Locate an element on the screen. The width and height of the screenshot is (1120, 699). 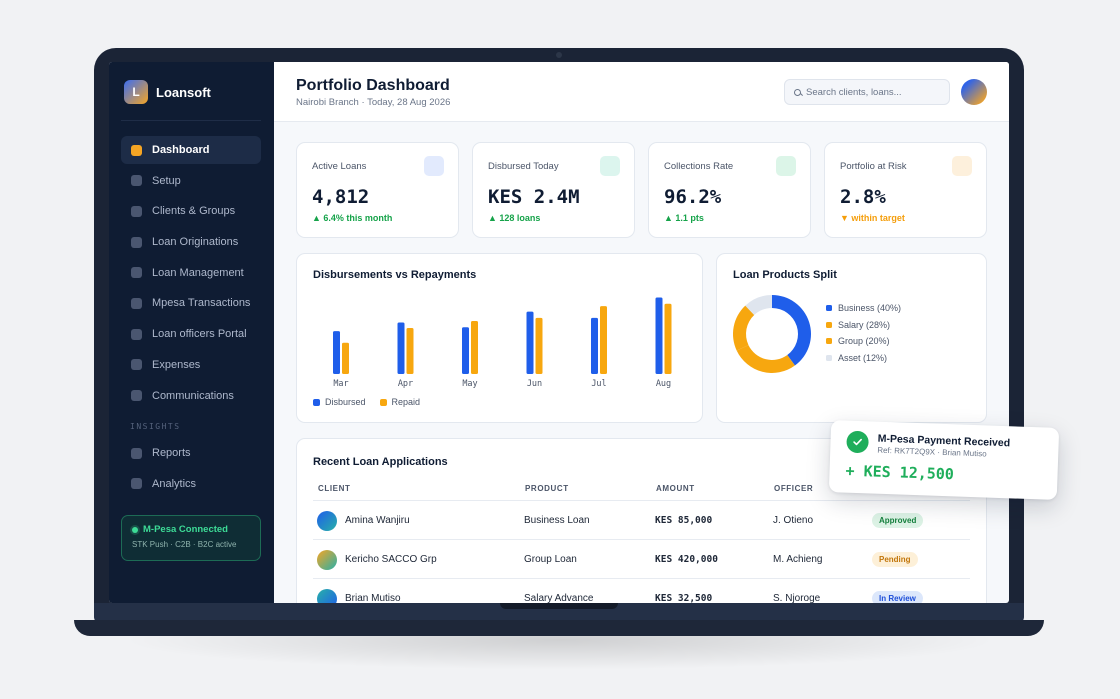
legend-item-group: Group (20%) is located at coordinates (863, 341).